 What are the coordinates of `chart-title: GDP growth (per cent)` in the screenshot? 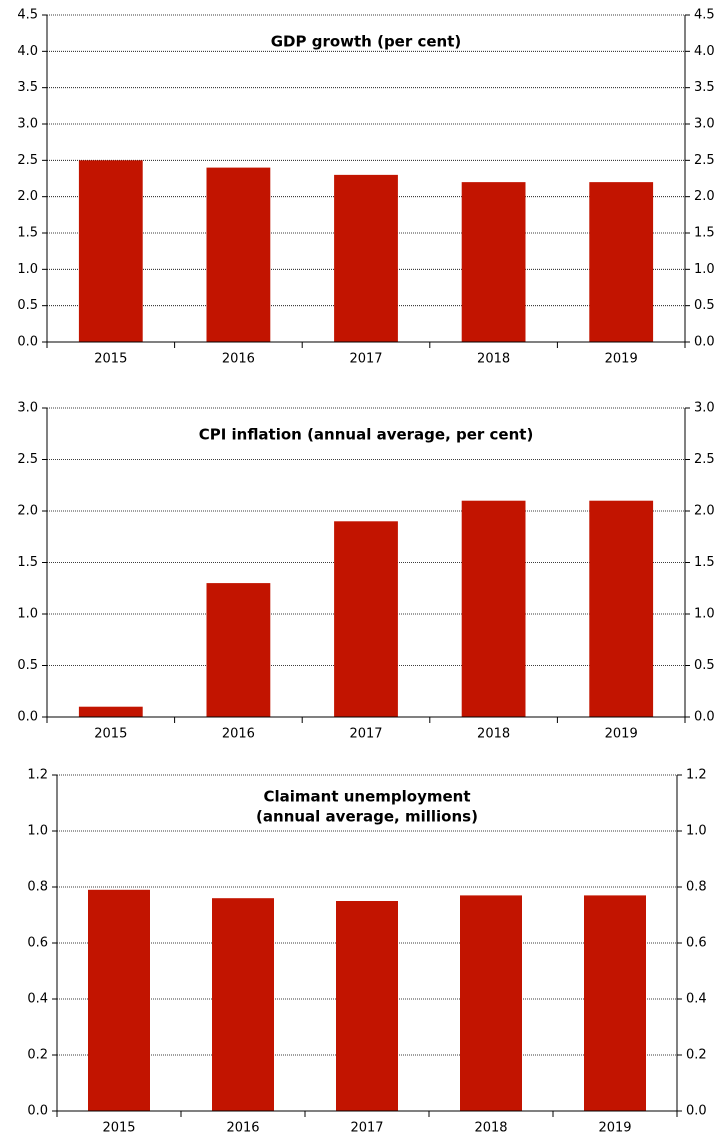 It's located at (366, 42).